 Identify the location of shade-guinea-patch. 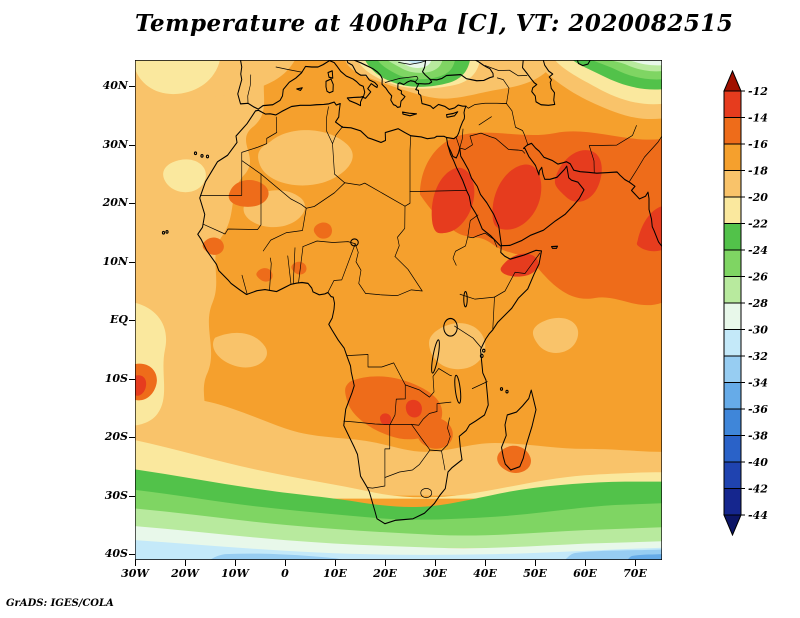
(240, 350).